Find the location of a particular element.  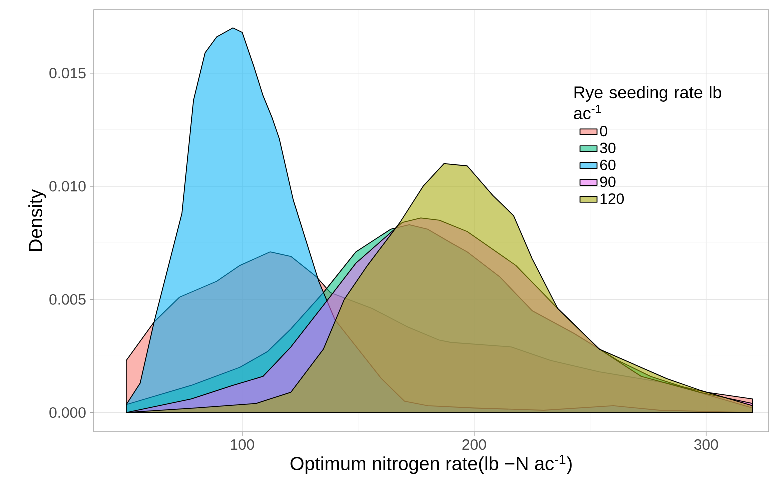

legend-title: Rye seeding rate lb ac$^{-1}$ is located at coordinates (648, 103).